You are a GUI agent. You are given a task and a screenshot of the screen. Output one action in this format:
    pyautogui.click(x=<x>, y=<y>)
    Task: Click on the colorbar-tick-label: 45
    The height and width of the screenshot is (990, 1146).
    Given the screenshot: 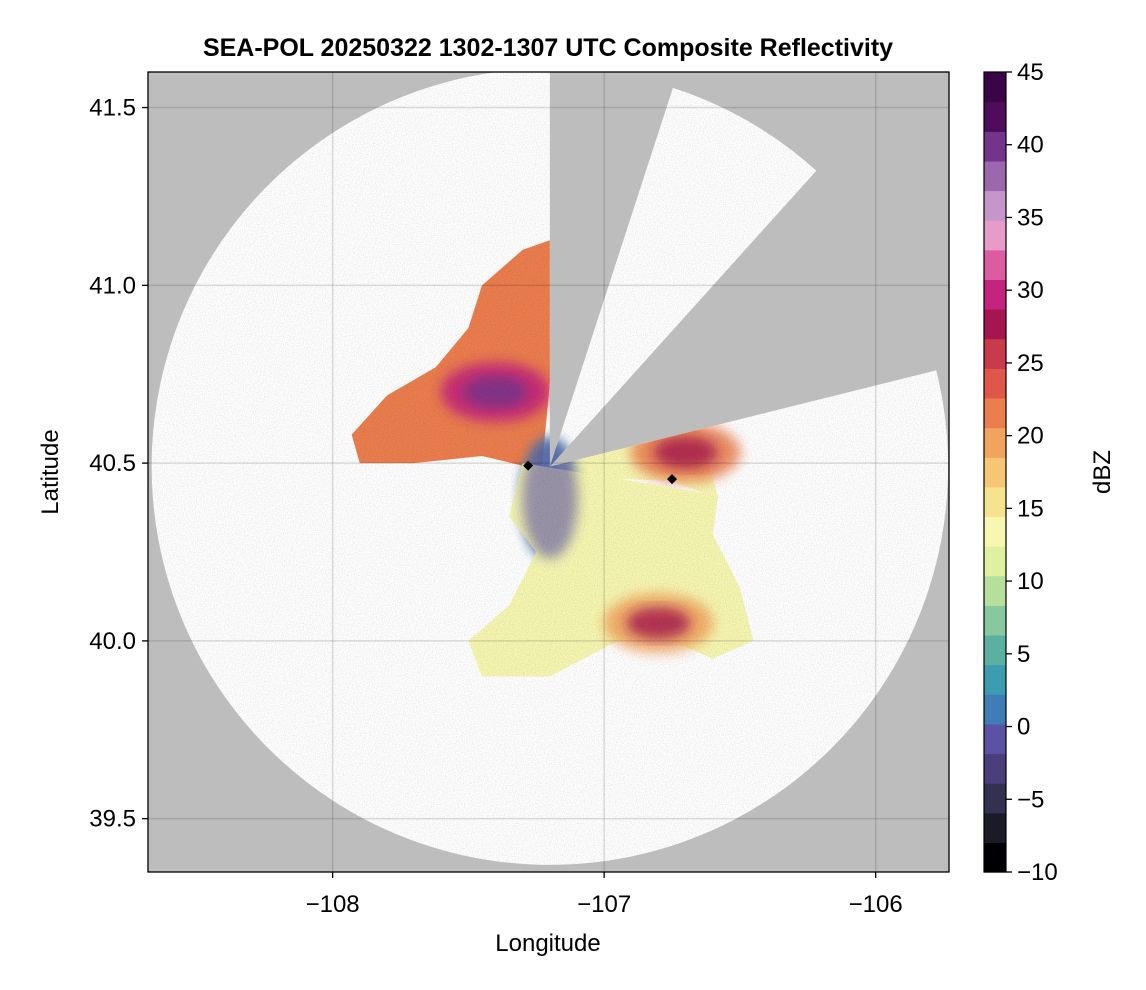 What is the action you would take?
    pyautogui.click(x=1030, y=72)
    